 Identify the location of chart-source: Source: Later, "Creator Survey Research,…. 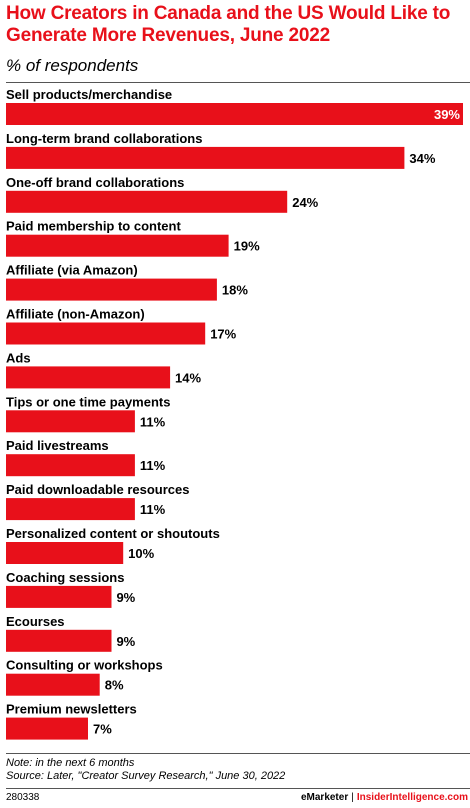
(146, 776).